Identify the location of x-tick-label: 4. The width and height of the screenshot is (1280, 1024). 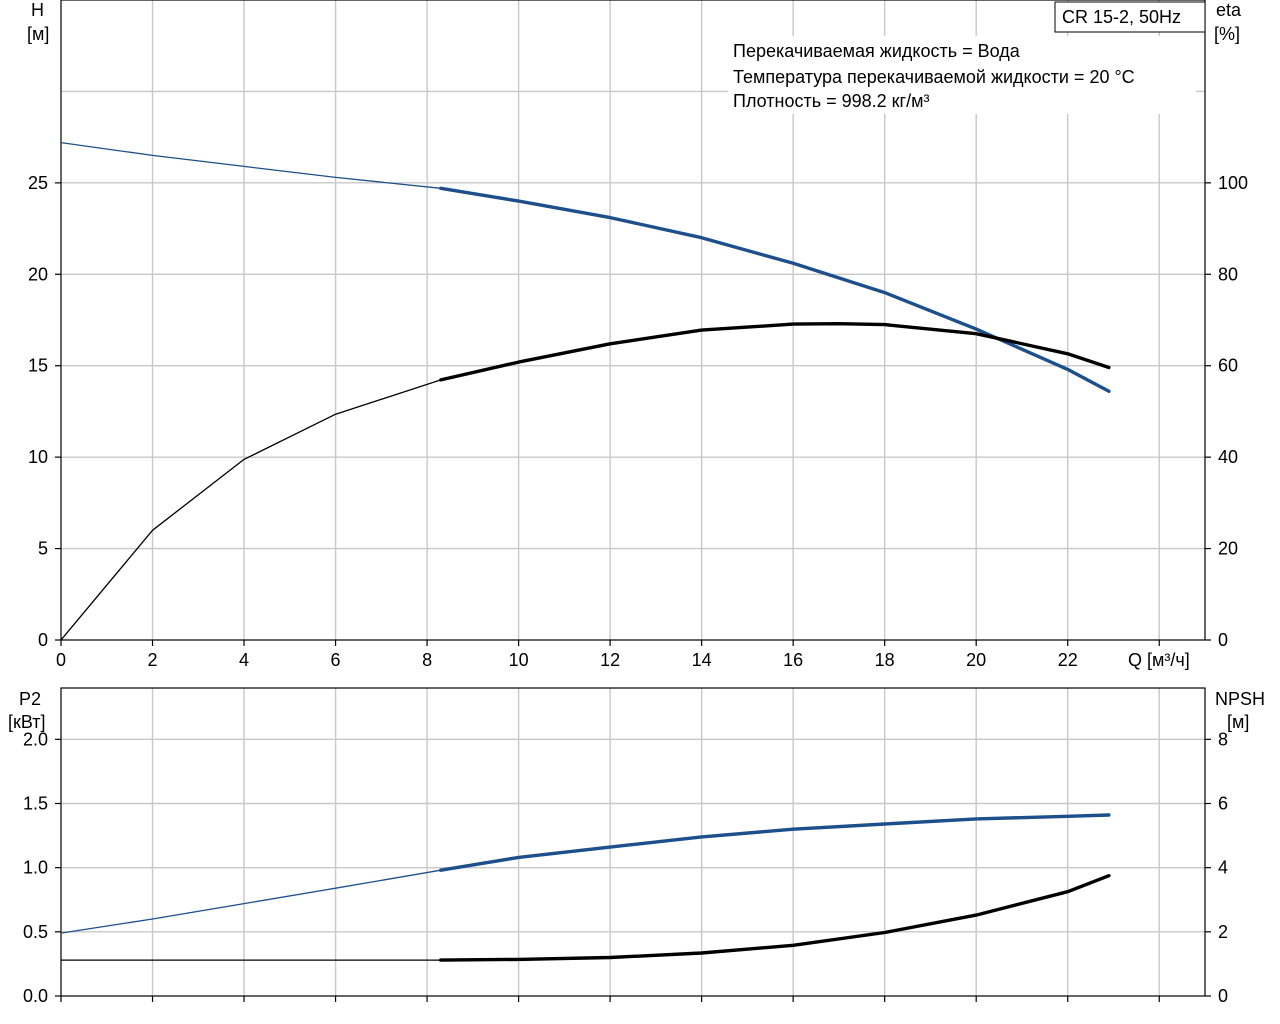
(244, 660).